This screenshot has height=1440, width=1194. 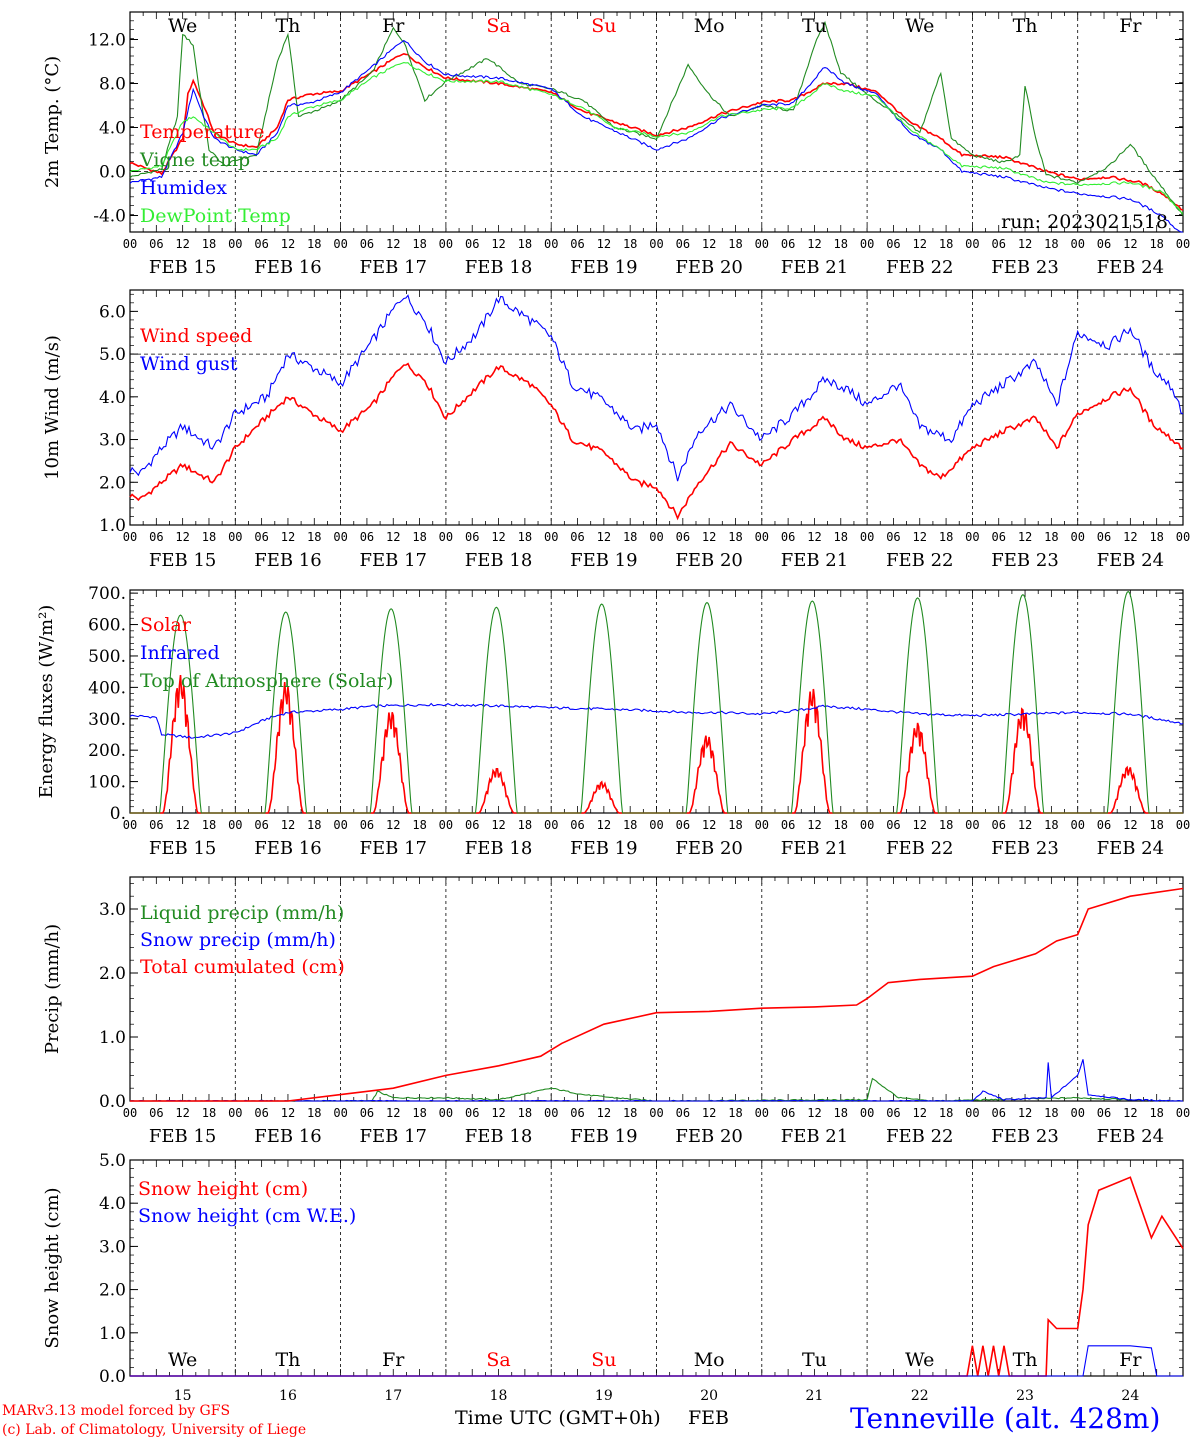 What do you see at coordinates (52, 122) in the screenshot?
I see `y-axis-label: 2m Temp. (°C)` at bounding box center [52, 122].